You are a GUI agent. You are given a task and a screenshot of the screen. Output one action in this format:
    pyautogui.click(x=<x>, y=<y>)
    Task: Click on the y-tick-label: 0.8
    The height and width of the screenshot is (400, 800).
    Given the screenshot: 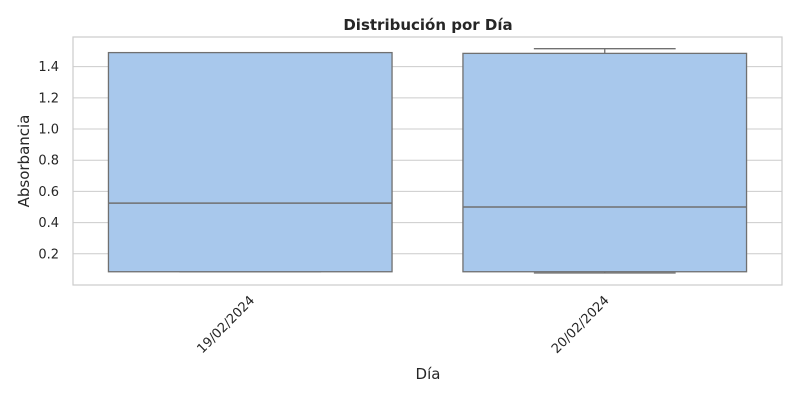 What is the action you would take?
    pyautogui.click(x=48, y=161)
    